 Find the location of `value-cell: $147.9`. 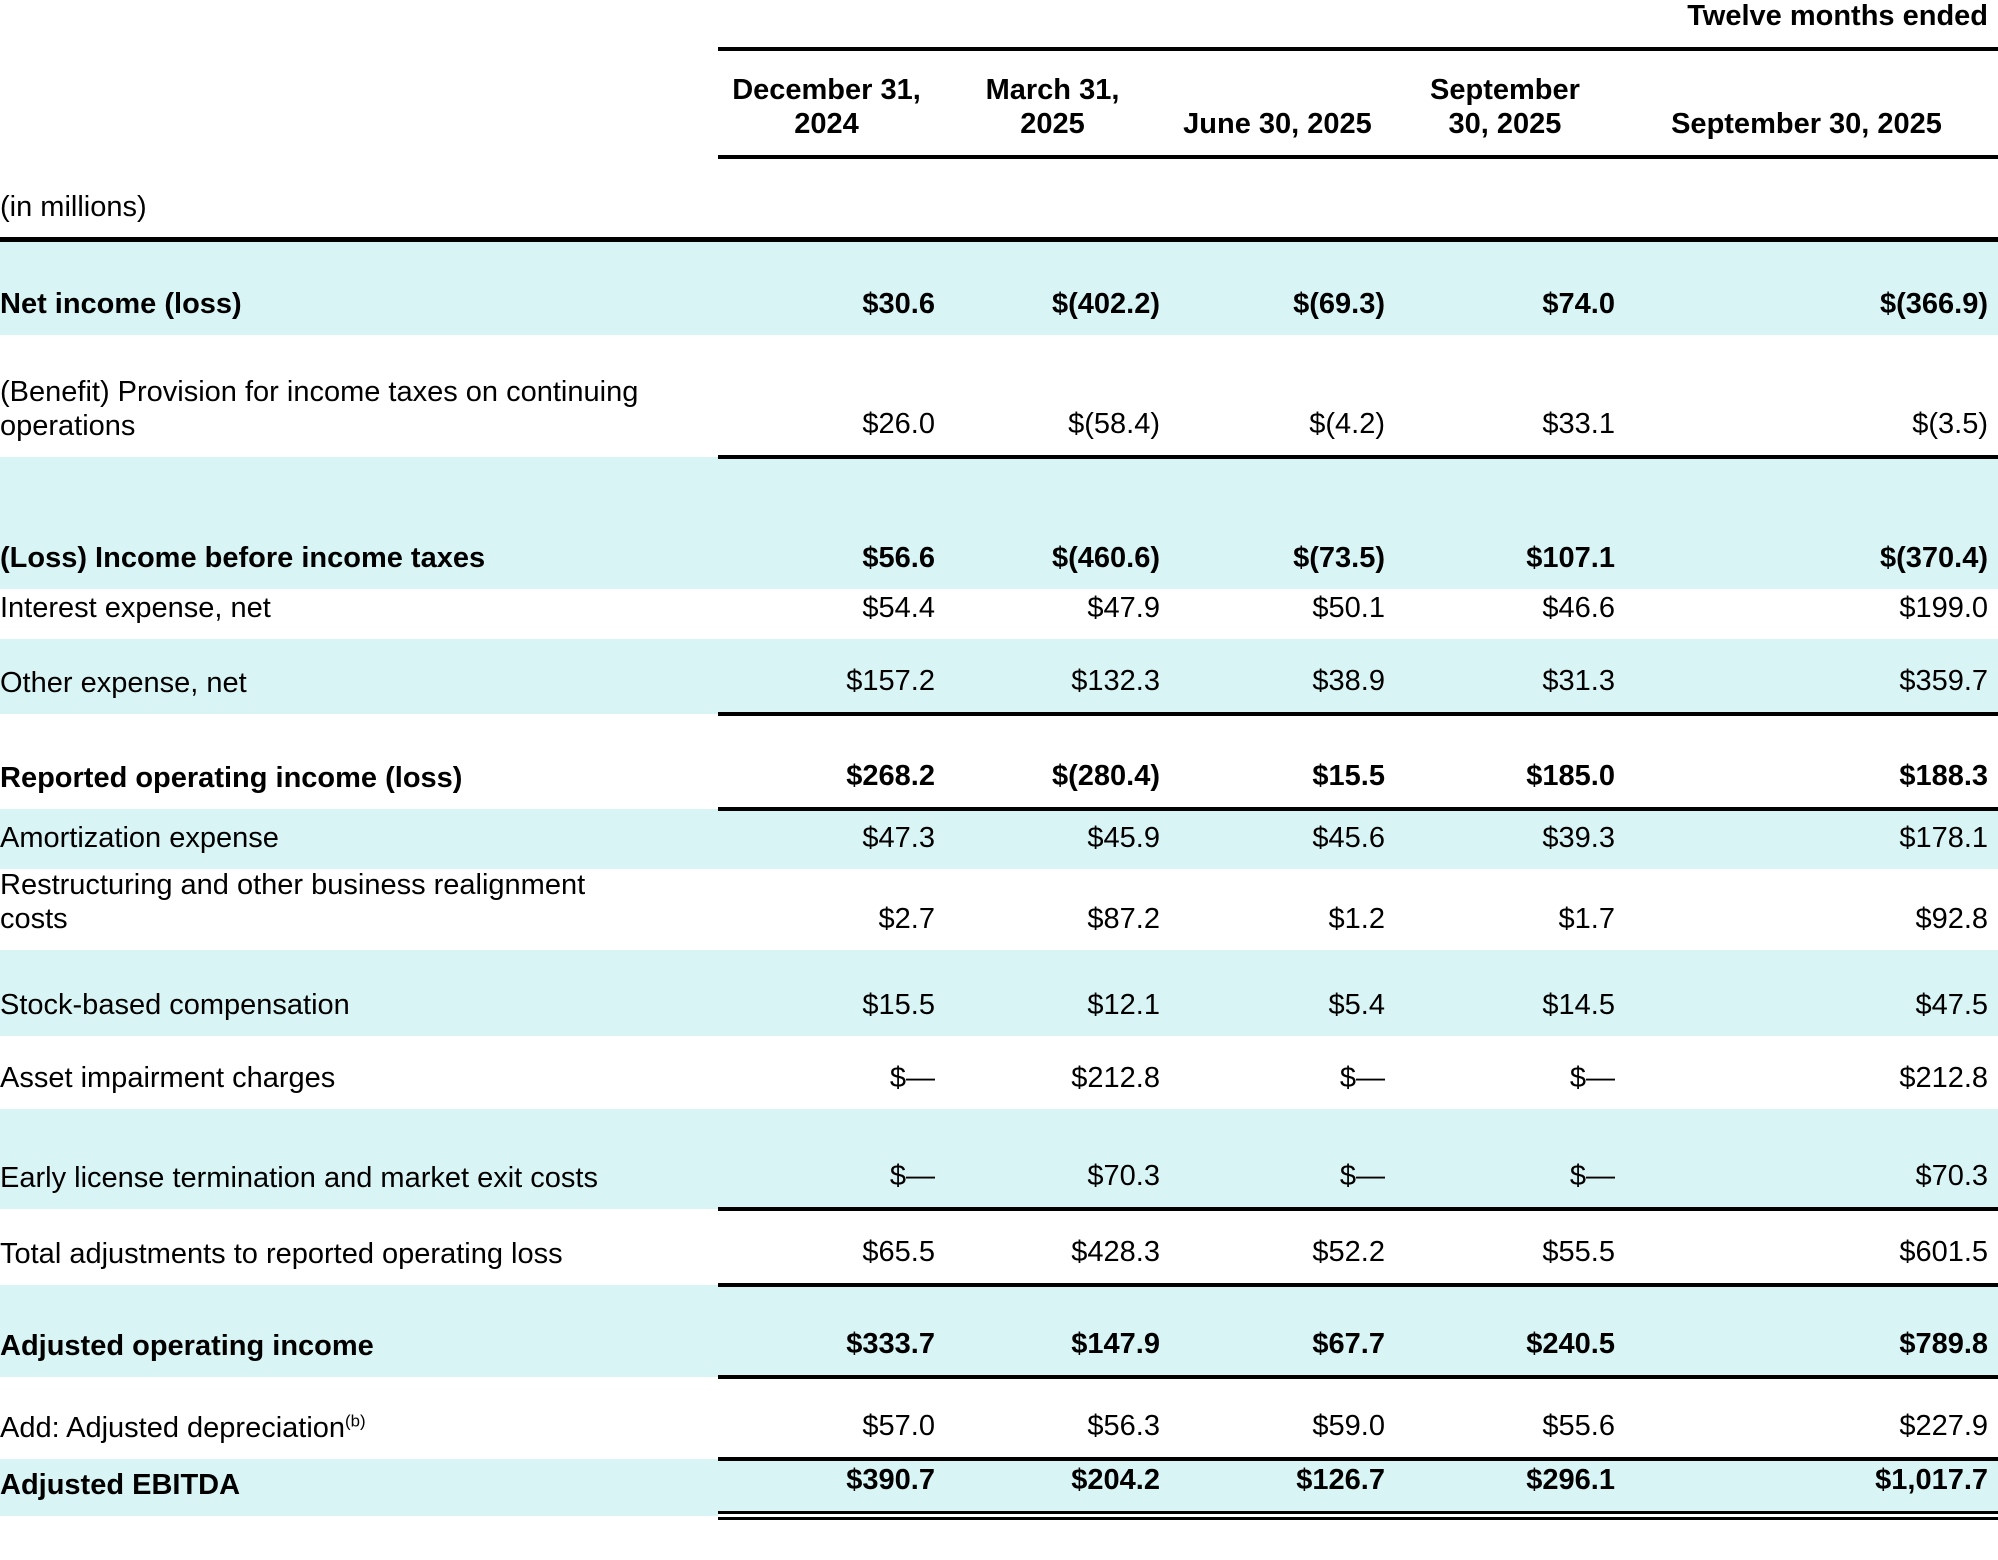

value-cell: $147.9 is located at coordinates (1057, 1331).